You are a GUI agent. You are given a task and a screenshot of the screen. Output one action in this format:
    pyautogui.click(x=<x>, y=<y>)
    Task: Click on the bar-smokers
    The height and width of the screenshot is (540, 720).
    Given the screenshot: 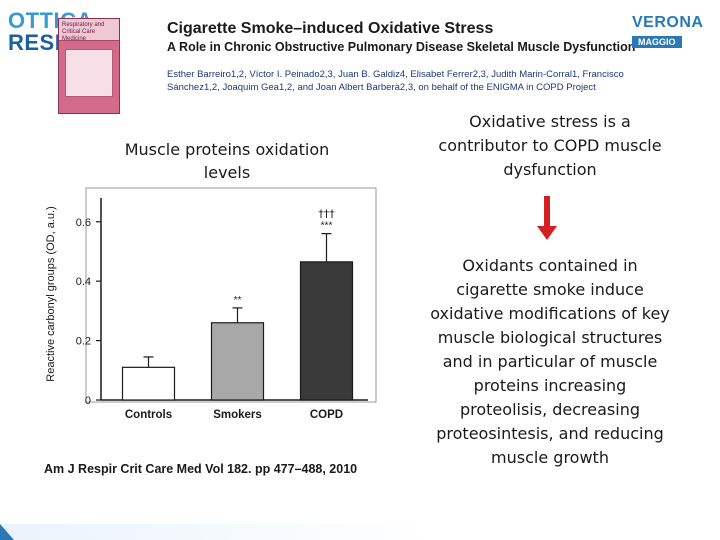 What is the action you would take?
    pyautogui.click(x=237, y=361)
    